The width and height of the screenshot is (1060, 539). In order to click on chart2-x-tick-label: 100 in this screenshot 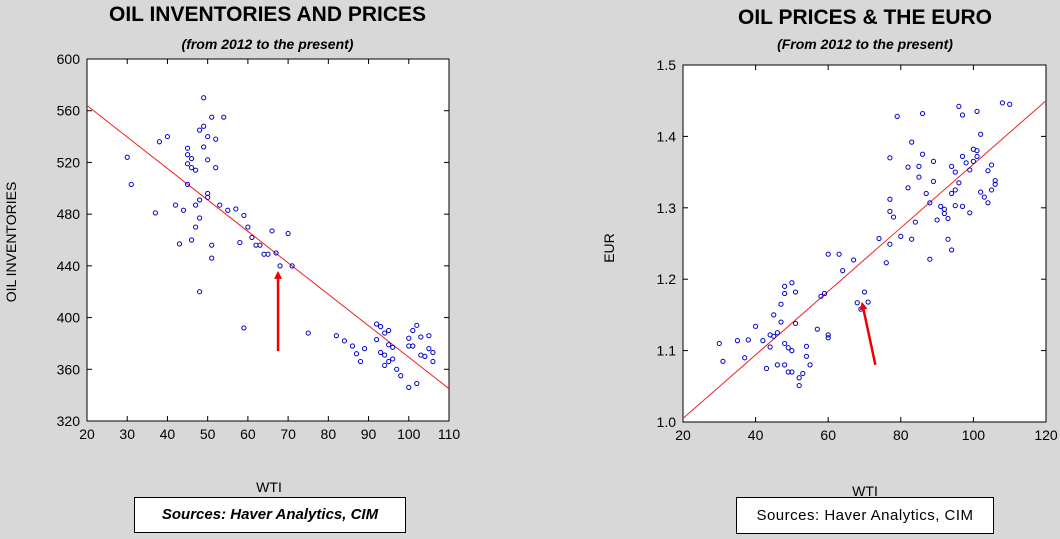, I will do `click(974, 435)`.